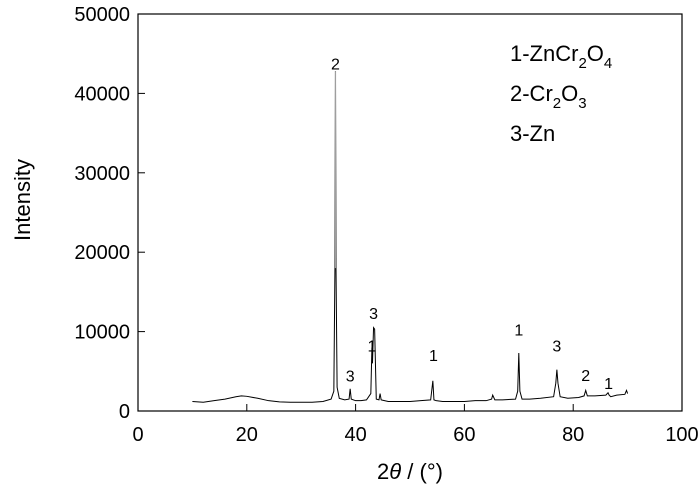  Describe the element at coordinates (410, 471) in the screenshot. I see `x-axis-title: 2θ / (°)` at that location.